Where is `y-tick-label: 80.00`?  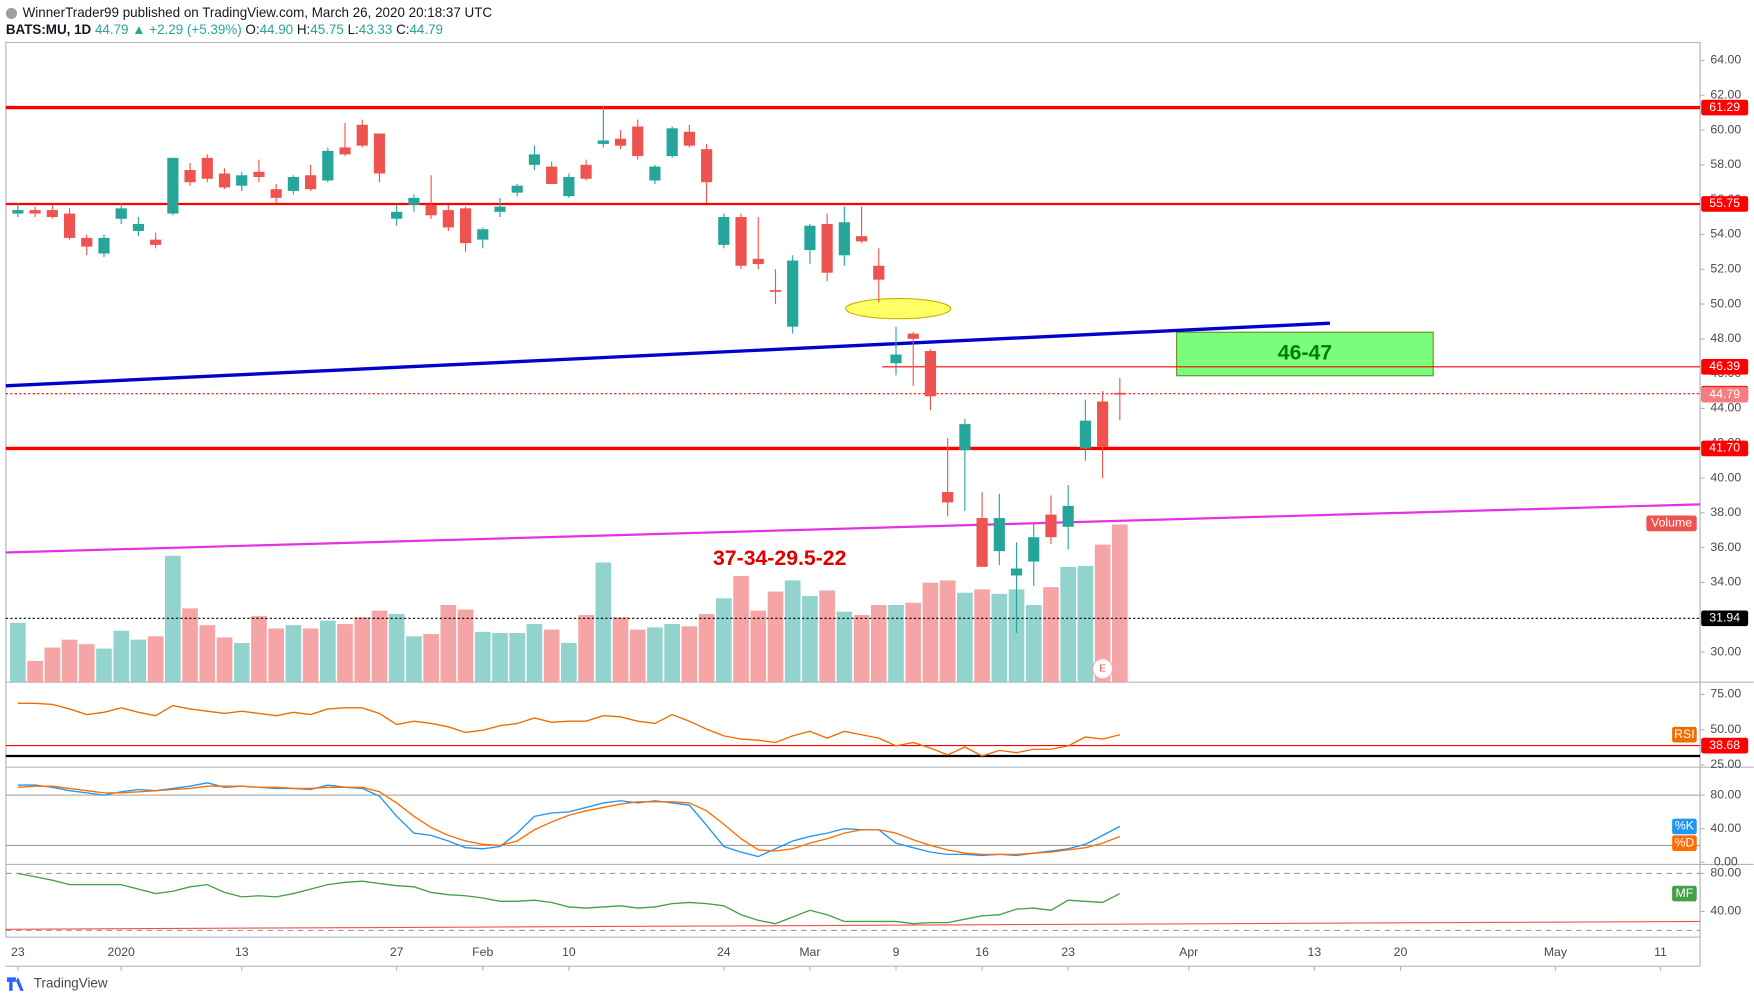 y-tick-label: 80.00 is located at coordinates (1725, 794).